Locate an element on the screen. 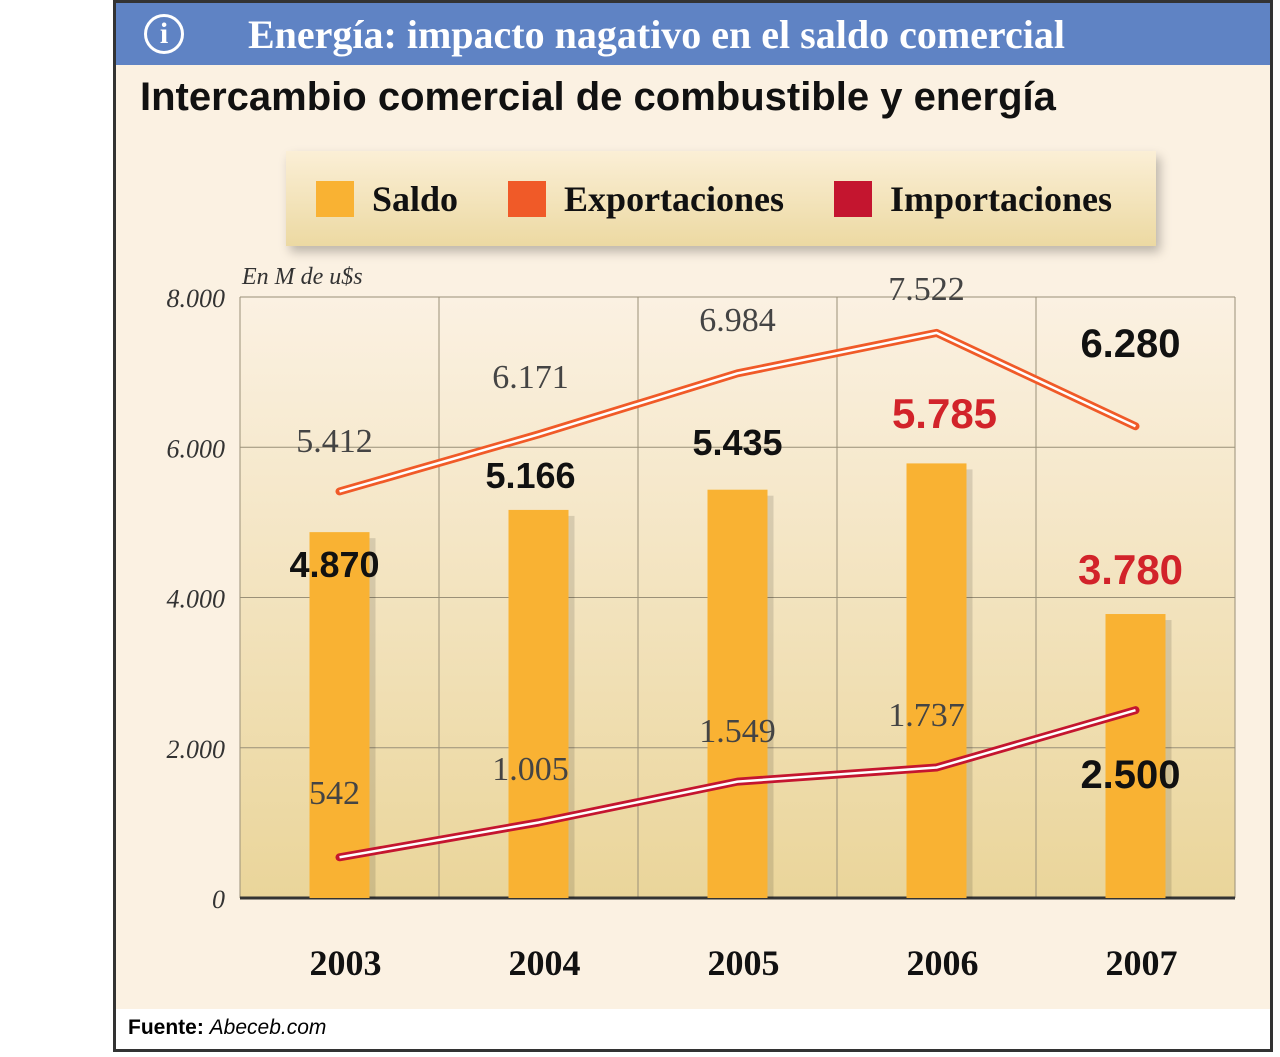 The height and width of the screenshot is (1057, 1280). legend-label: Saldo is located at coordinates (415, 198).